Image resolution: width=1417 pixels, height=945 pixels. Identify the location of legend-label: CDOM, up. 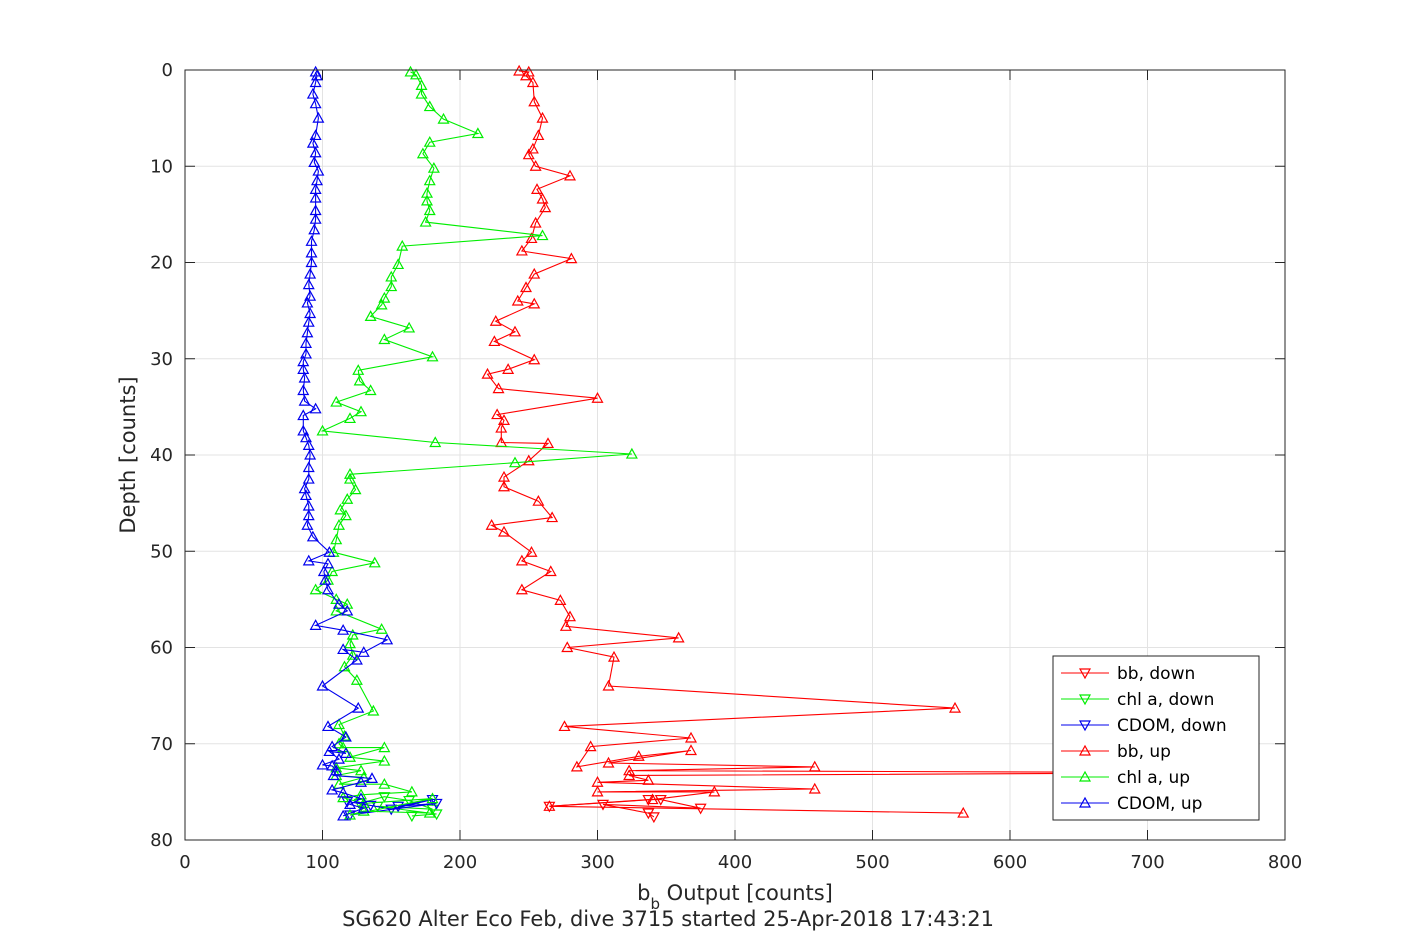
(1159, 804).